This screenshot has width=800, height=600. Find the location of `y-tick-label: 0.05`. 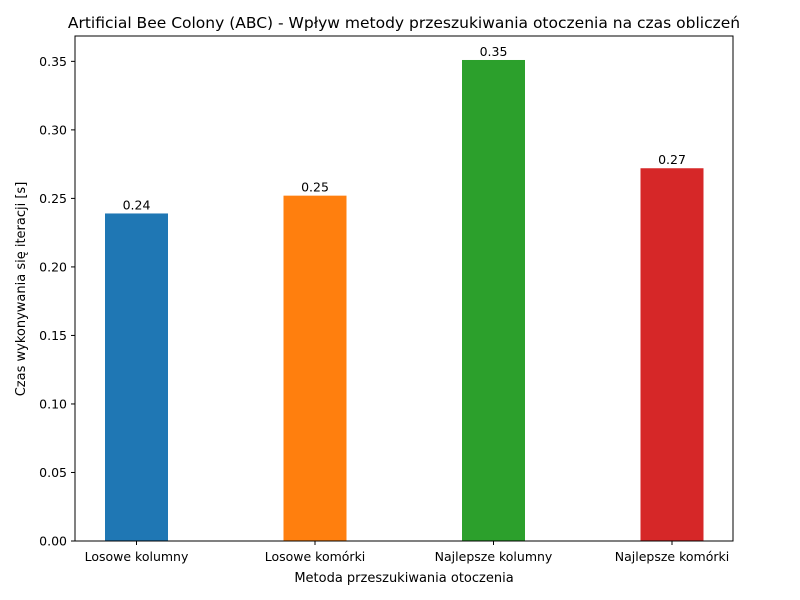

y-tick-label: 0.05 is located at coordinates (53, 472).